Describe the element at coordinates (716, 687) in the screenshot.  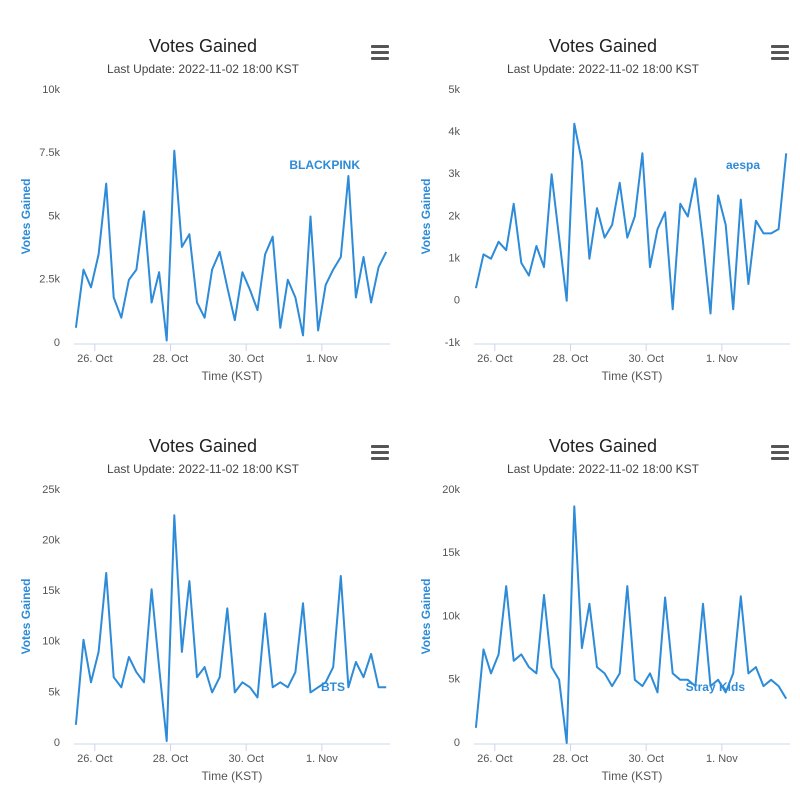
I see `series-label: Stray Kids` at that location.